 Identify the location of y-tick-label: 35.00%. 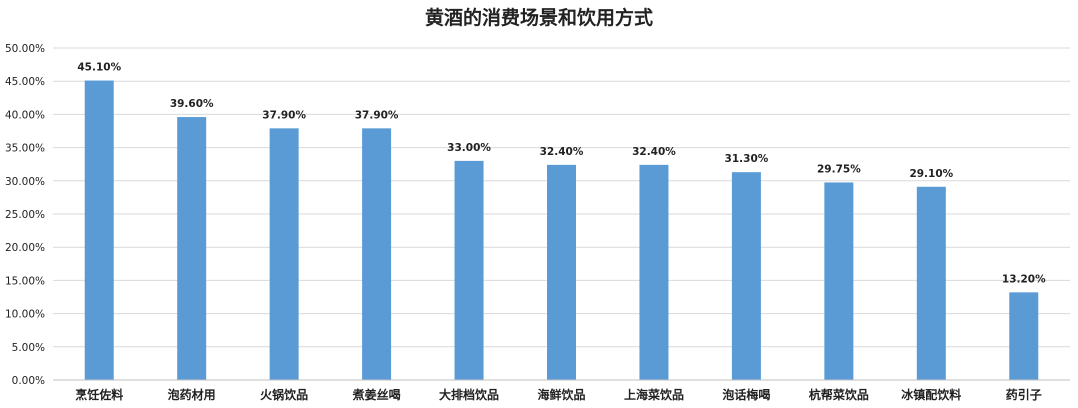
(25, 149).